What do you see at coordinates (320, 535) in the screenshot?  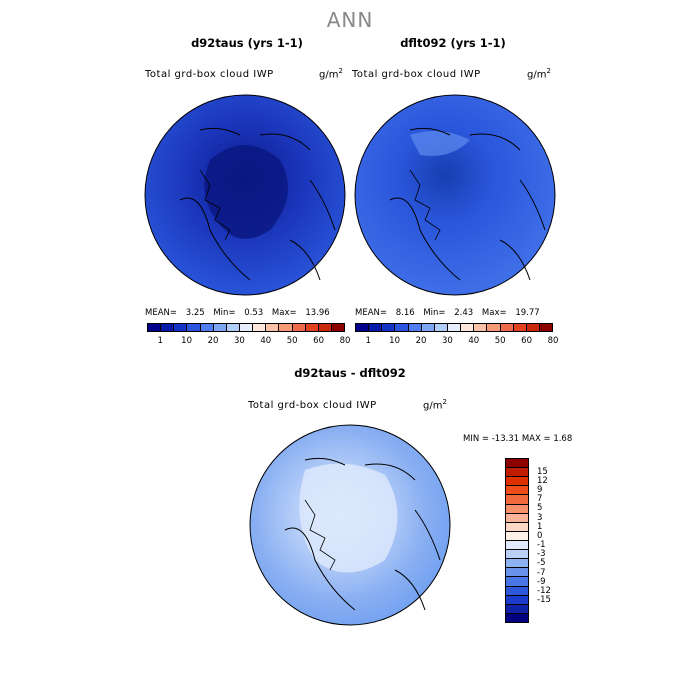 I see `diff-archipelago-coast` at bounding box center [320, 535].